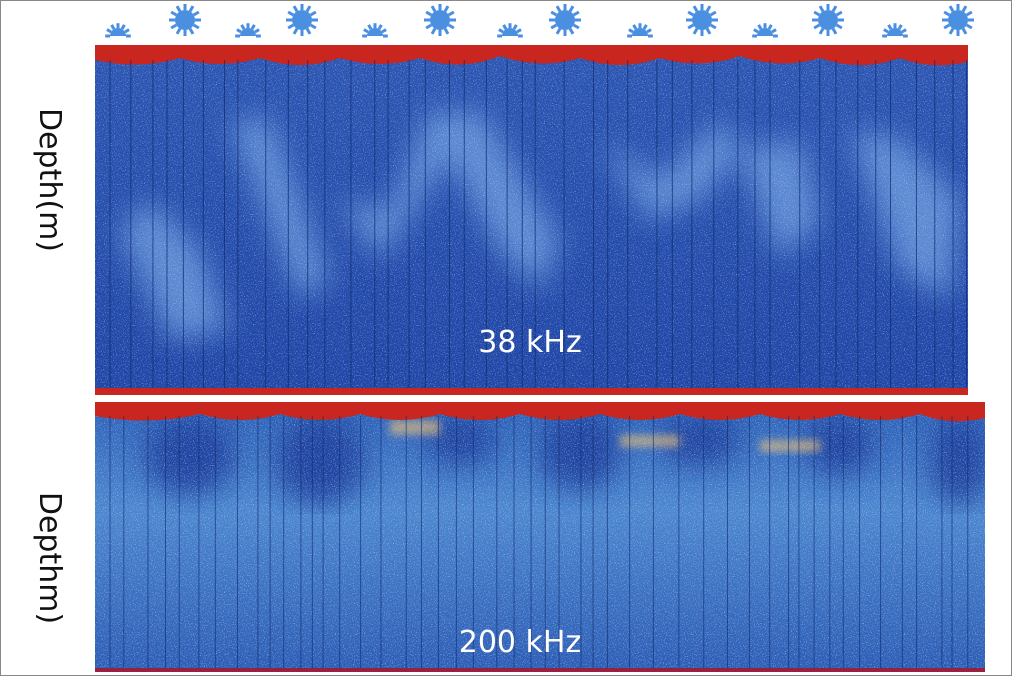  What do you see at coordinates (539, 21) in the screenshot?
I see `sun-row` at bounding box center [539, 21].